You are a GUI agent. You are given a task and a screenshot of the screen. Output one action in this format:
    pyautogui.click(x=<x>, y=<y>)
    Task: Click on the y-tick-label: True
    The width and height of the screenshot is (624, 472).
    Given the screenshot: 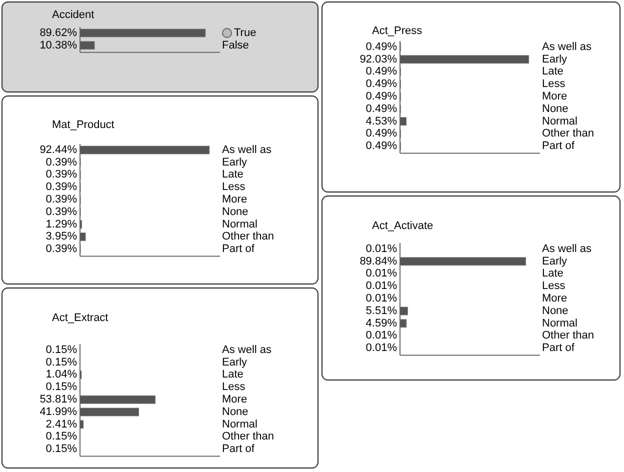 What is the action you would take?
    pyautogui.click(x=245, y=32)
    